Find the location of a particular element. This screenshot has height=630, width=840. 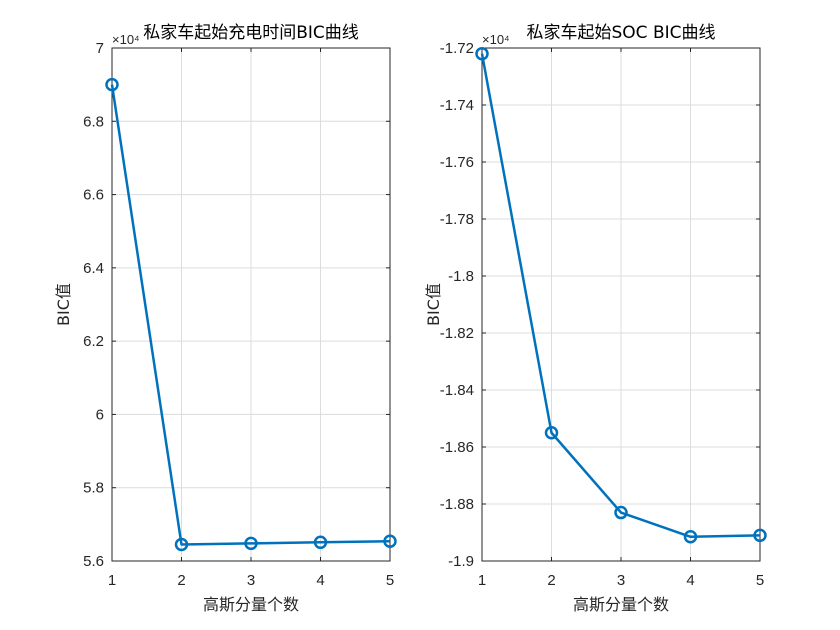

y-tick-label: 6 is located at coordinates (100, 414).